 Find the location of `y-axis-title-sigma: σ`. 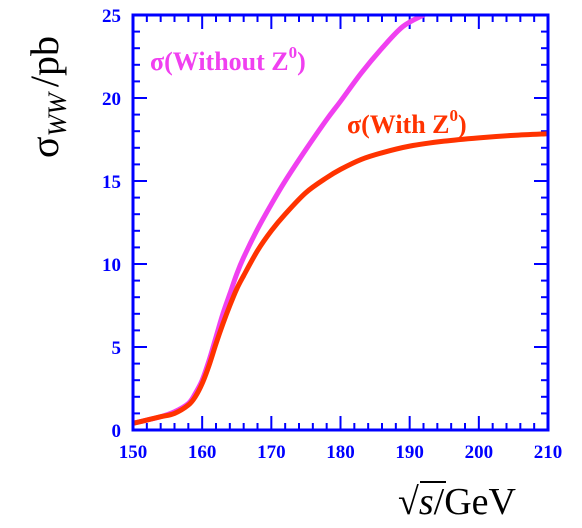

y-axis-title-sigma: σ is located at coordinates (44, 147).